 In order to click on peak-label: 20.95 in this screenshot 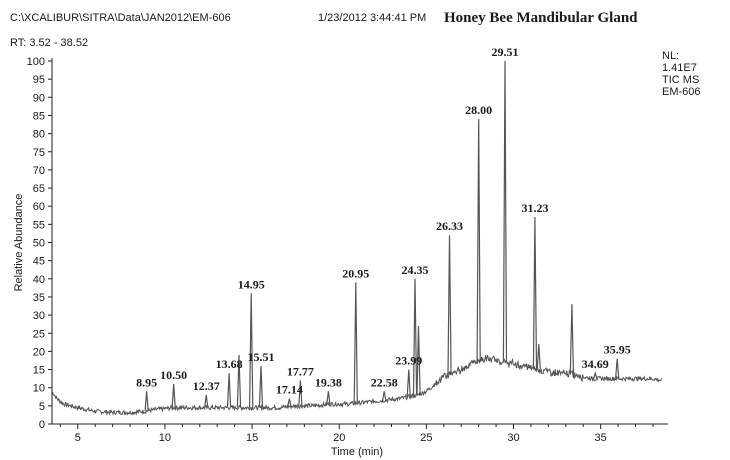, I will do `click(355, 273)`.